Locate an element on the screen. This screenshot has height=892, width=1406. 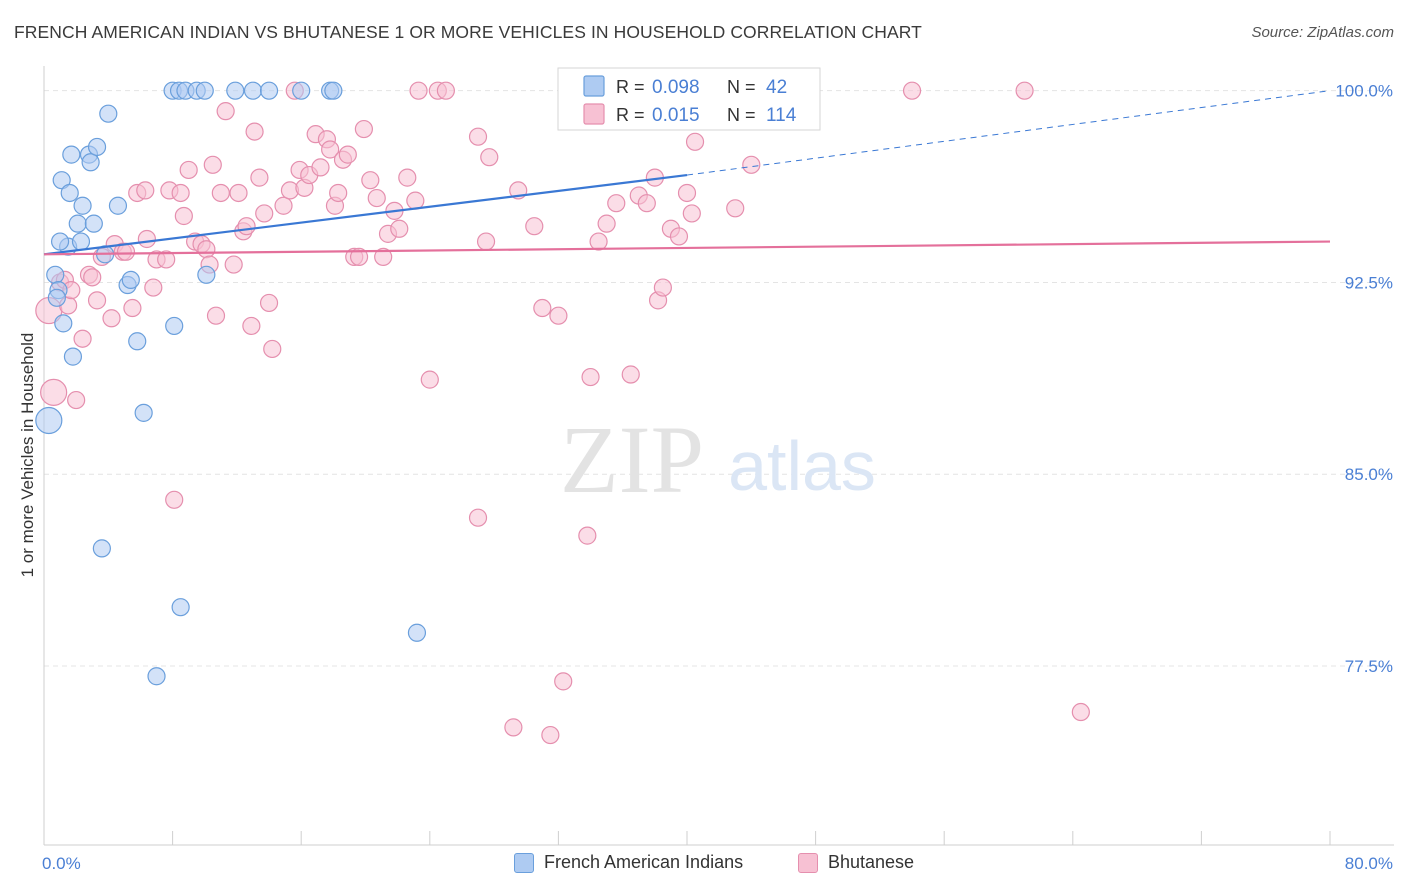
x-tick-label-0: 0.0% is located at coordinates (61, 863).